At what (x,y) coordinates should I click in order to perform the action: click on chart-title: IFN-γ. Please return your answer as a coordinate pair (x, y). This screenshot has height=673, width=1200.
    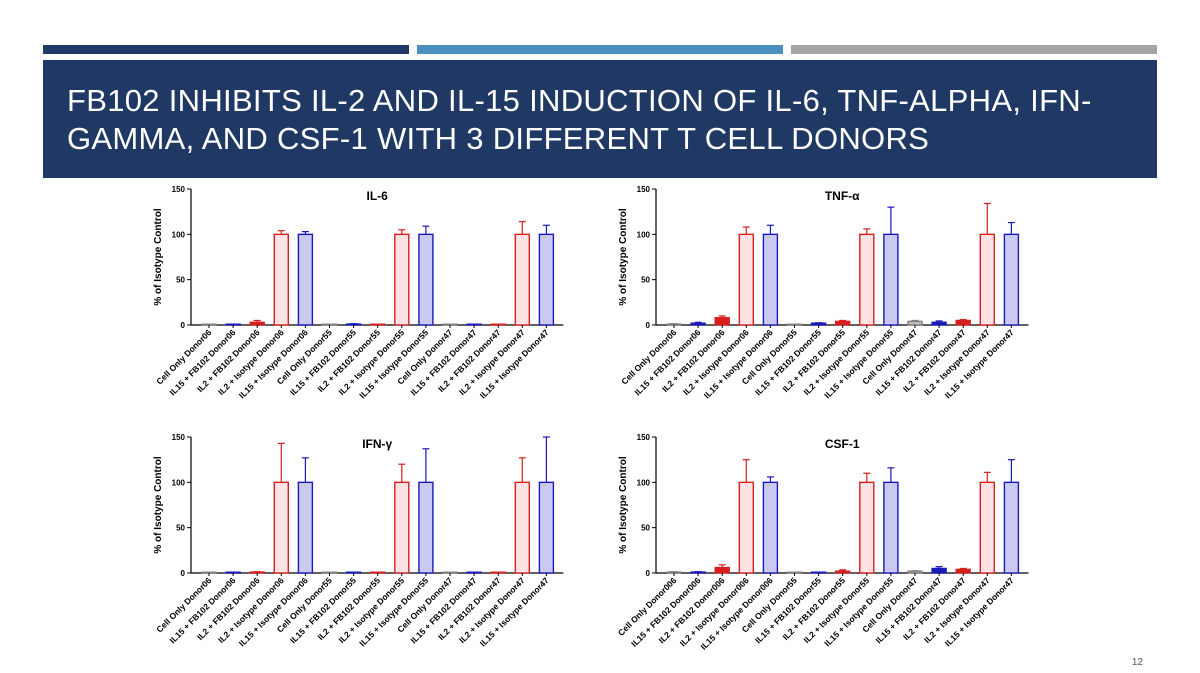
    Looking at the image, I should click on (377, 444).